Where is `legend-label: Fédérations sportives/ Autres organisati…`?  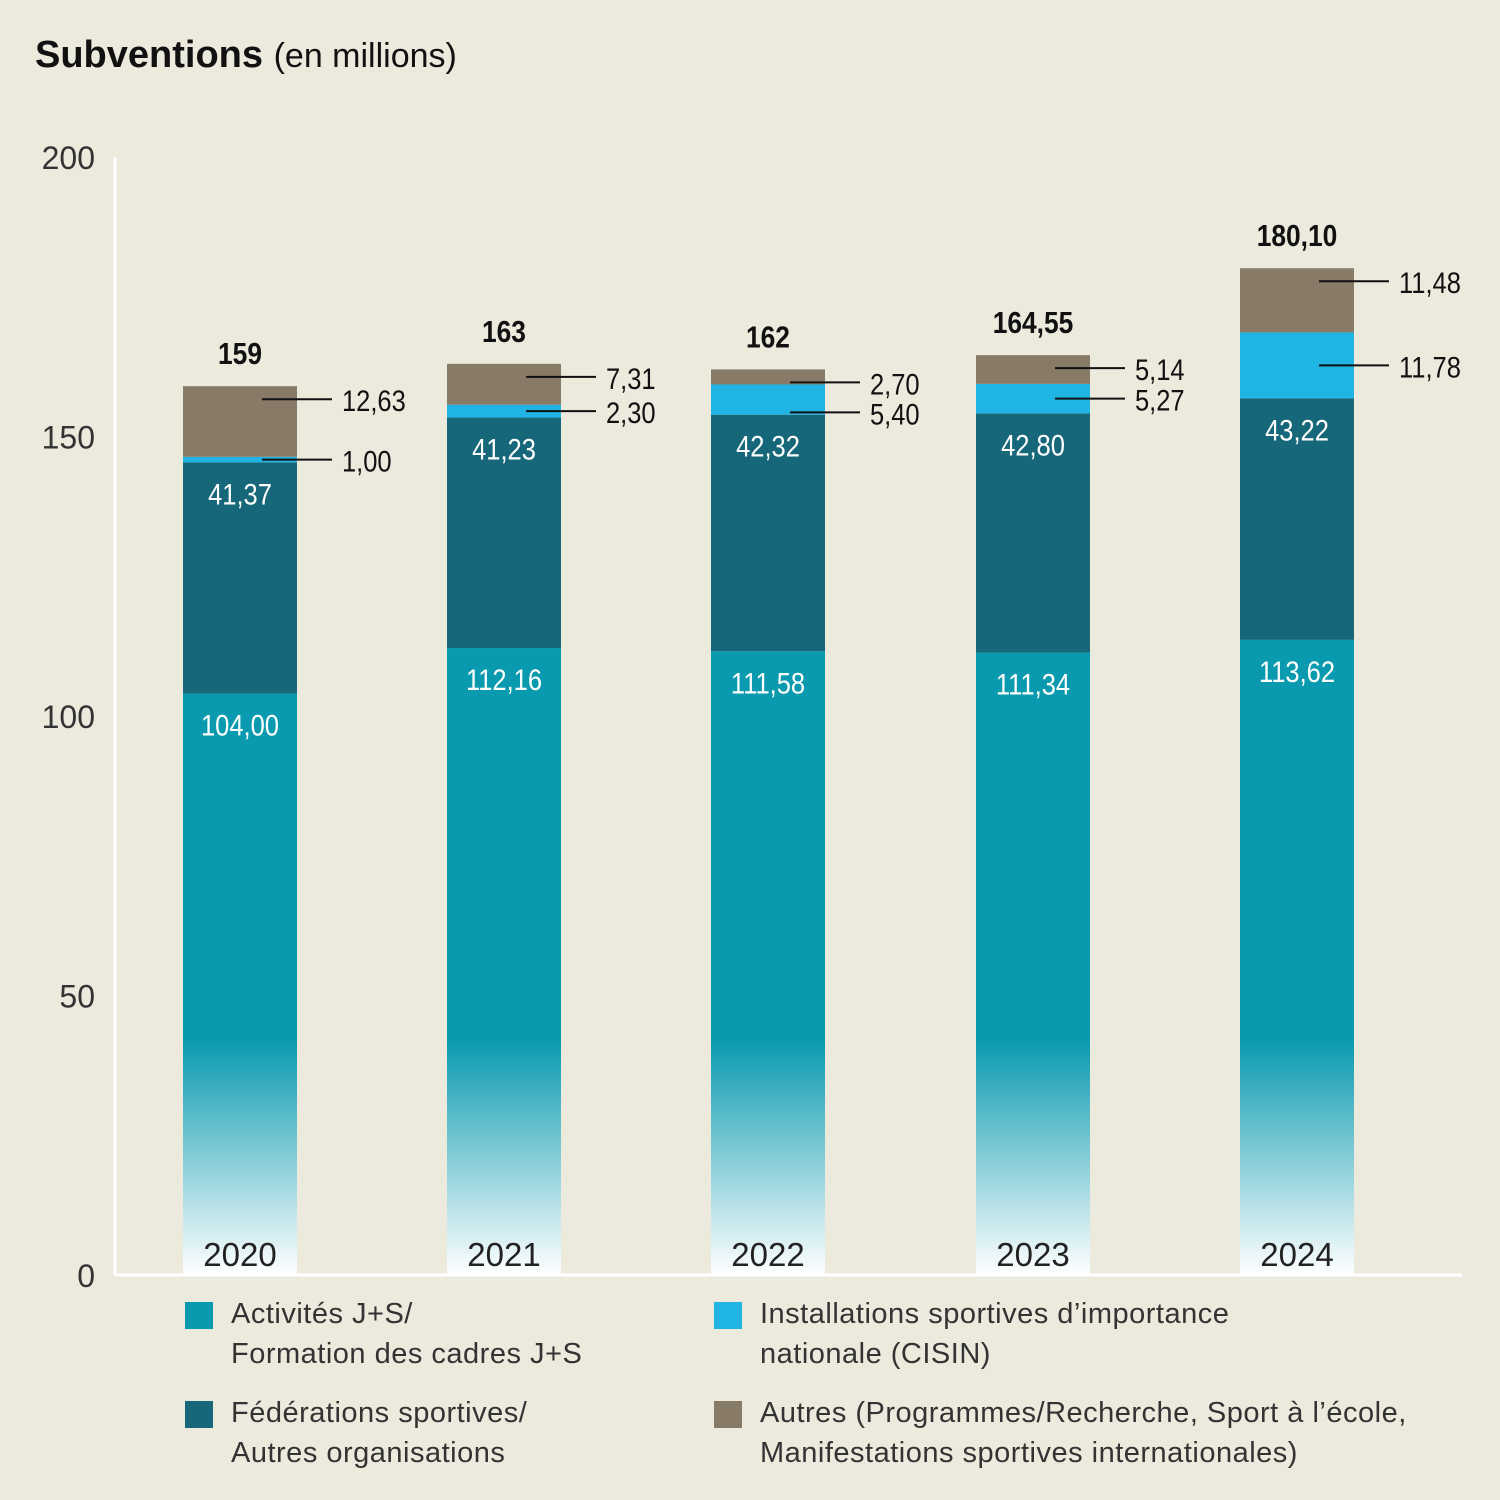 legend-label: Fédérations sportives/ Autres organisati… is located at coordinates (379, 1433).